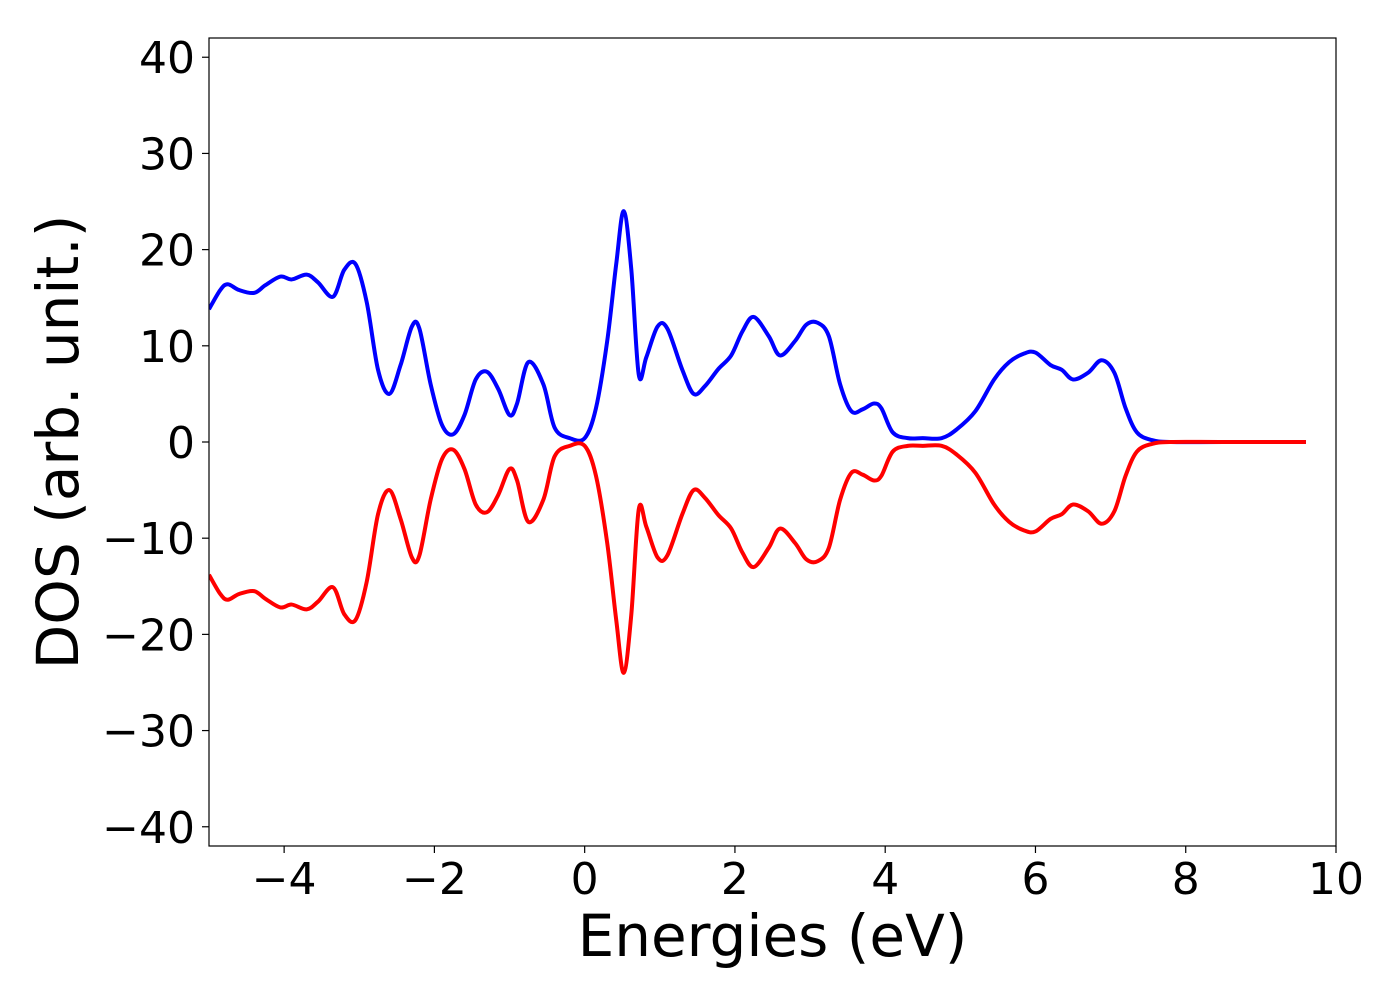  What do you see at coordinates (585, 879) in the screenshot?
I see `x-tick-label: 0` at bounding box center [585, 879].